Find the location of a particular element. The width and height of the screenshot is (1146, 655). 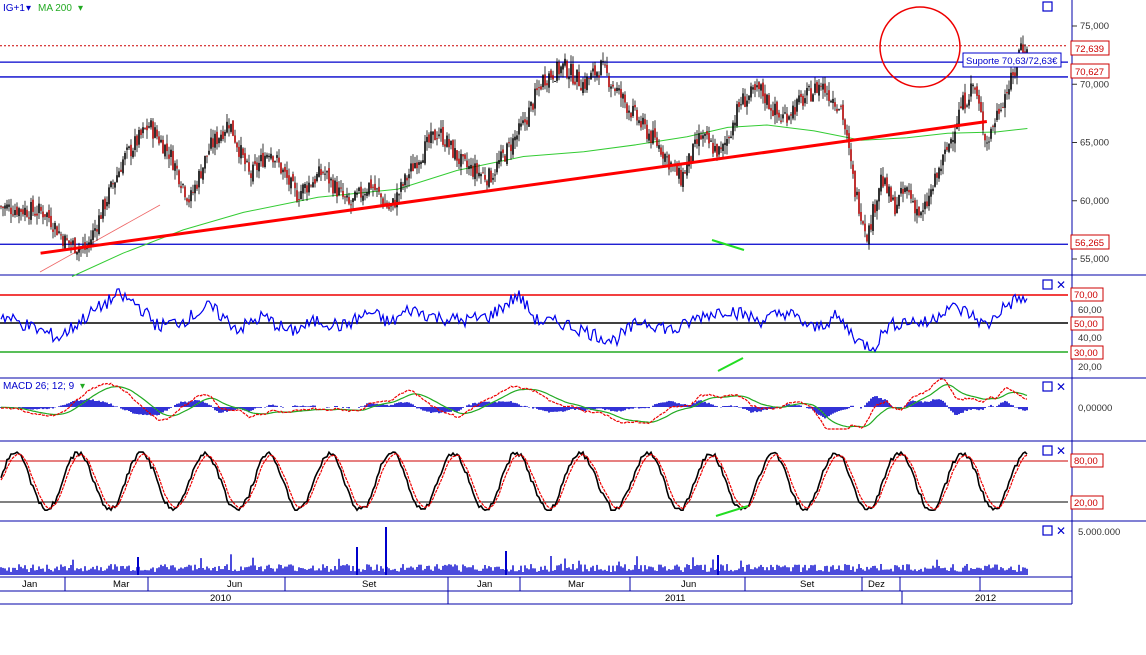

macd-dropdown-icon: ▾ is located at coordinates (82, 386).